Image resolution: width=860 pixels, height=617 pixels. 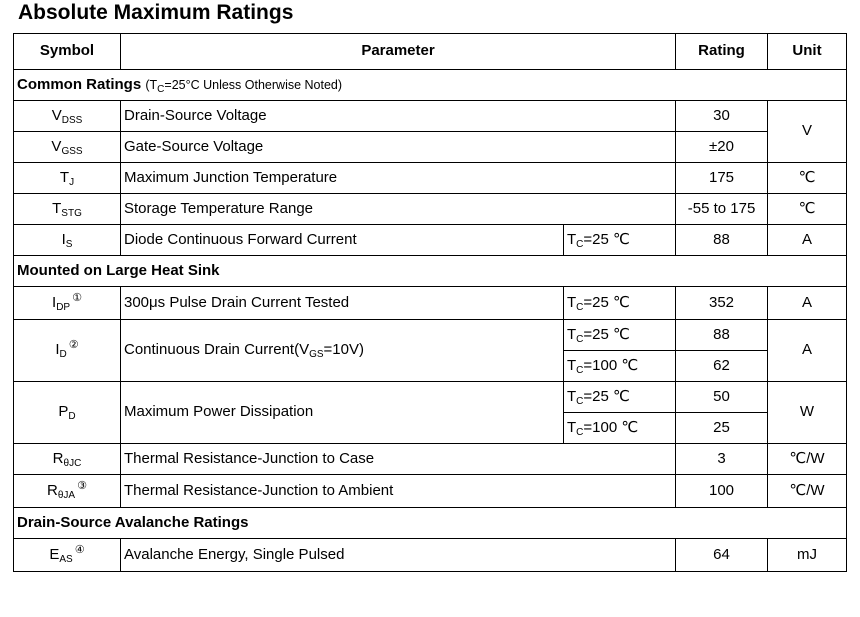 I want to click on symbol-cell: VDSS, so click(x=67, y=116).